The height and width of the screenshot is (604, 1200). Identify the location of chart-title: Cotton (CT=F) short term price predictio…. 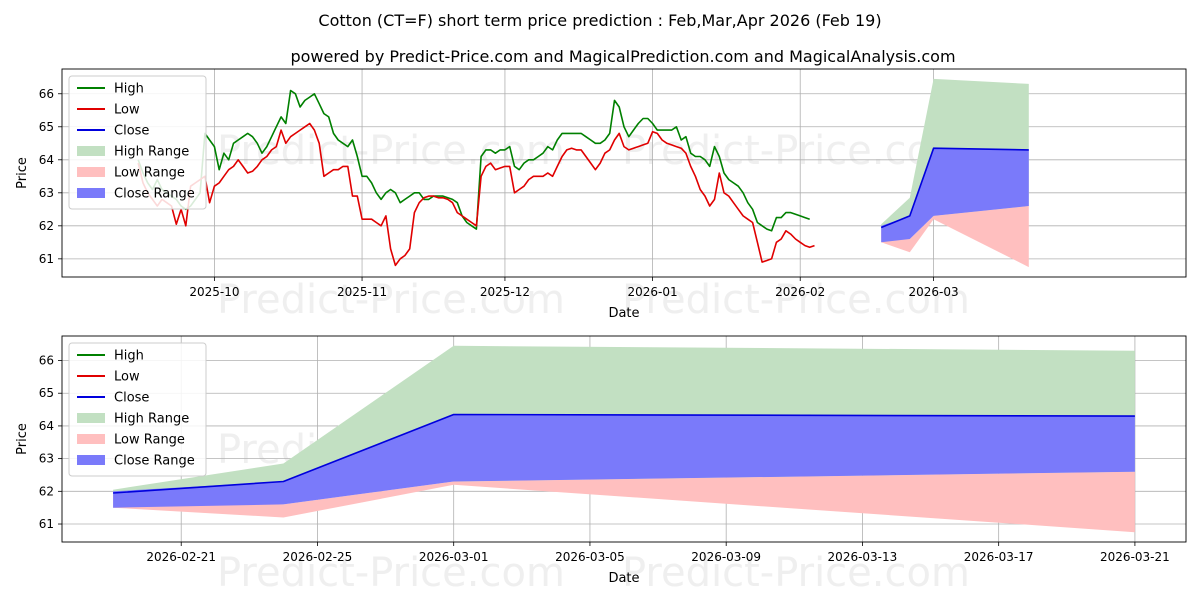
(599, 20).